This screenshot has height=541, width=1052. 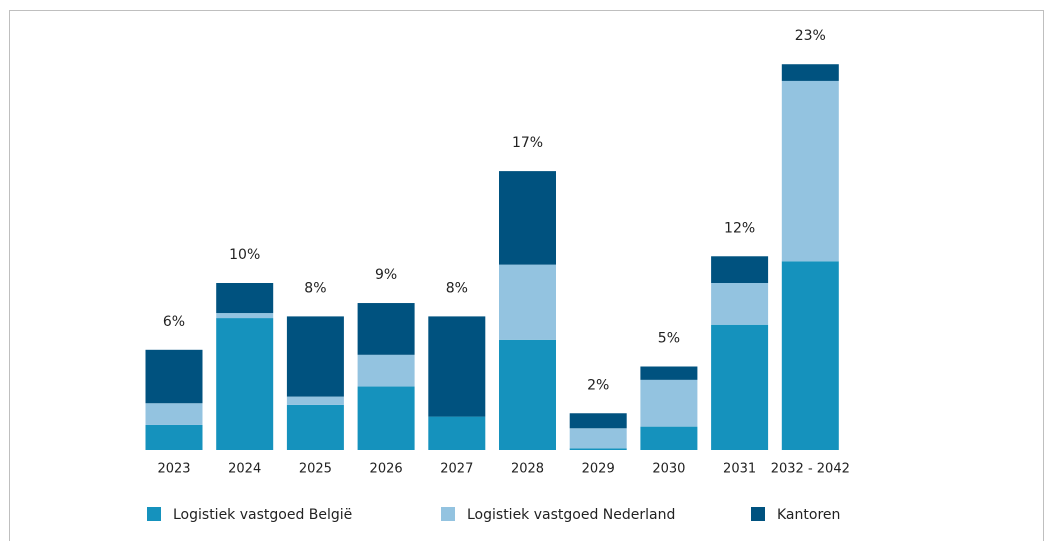 I want to click on x-tick-label: 2026, so click(x=386, y=469).